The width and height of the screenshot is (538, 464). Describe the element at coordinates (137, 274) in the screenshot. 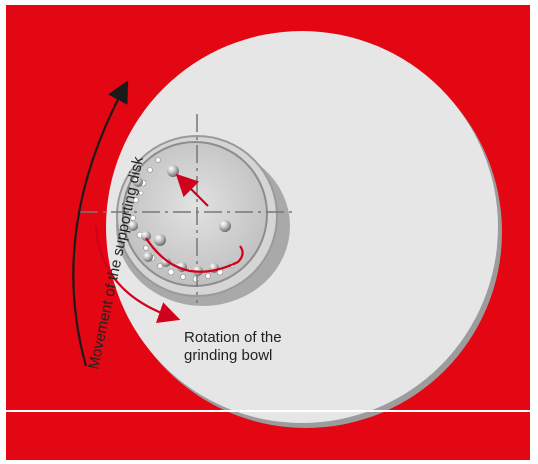

I see `bowl-rotation-arrow` at that location.